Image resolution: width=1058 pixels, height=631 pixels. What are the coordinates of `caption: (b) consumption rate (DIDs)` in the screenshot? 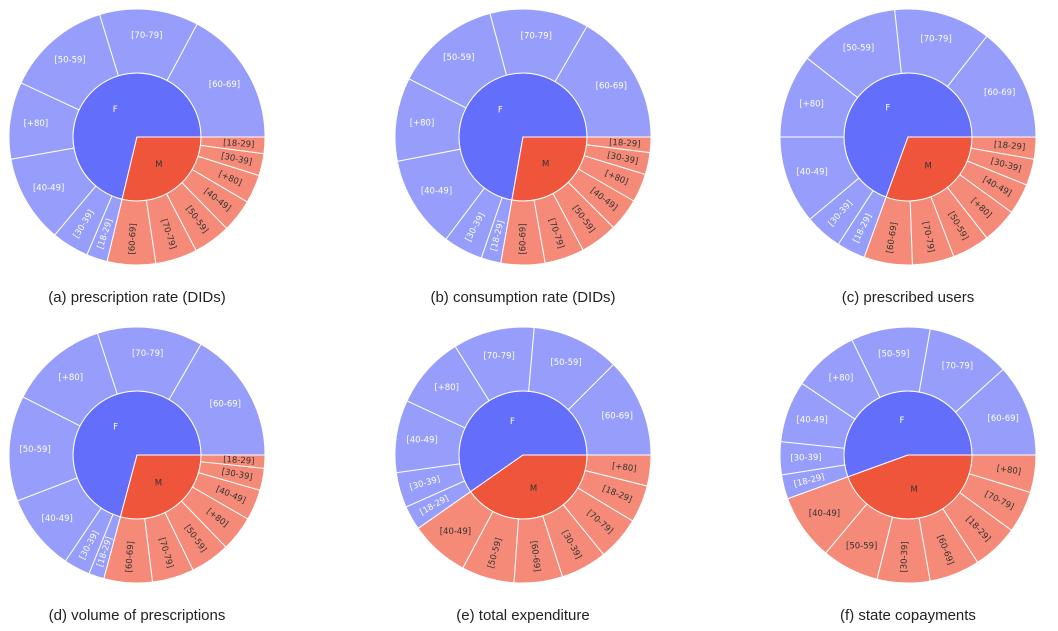 It's located at (522, 297).